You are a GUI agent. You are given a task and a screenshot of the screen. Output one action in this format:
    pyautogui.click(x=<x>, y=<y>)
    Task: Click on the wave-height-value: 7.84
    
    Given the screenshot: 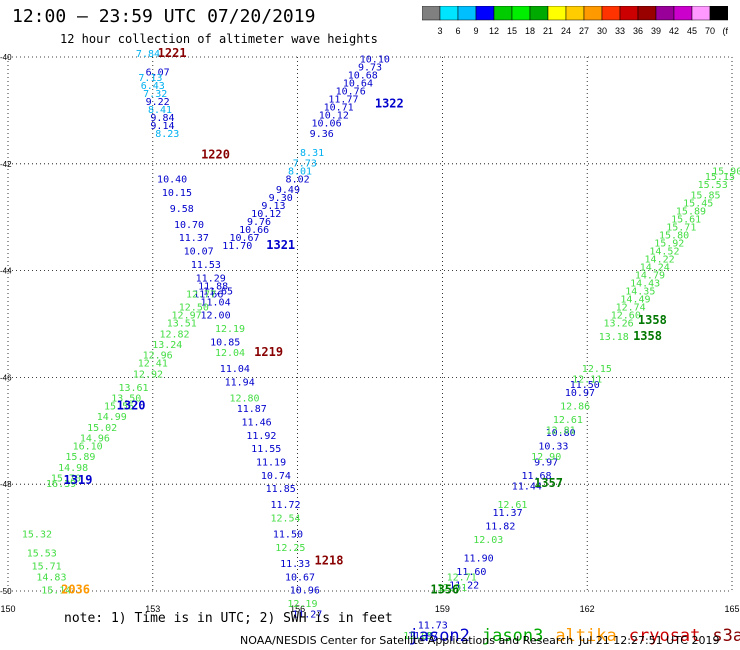 What is the action you would take?
    pyautogui.click(x=148, y=54)
    